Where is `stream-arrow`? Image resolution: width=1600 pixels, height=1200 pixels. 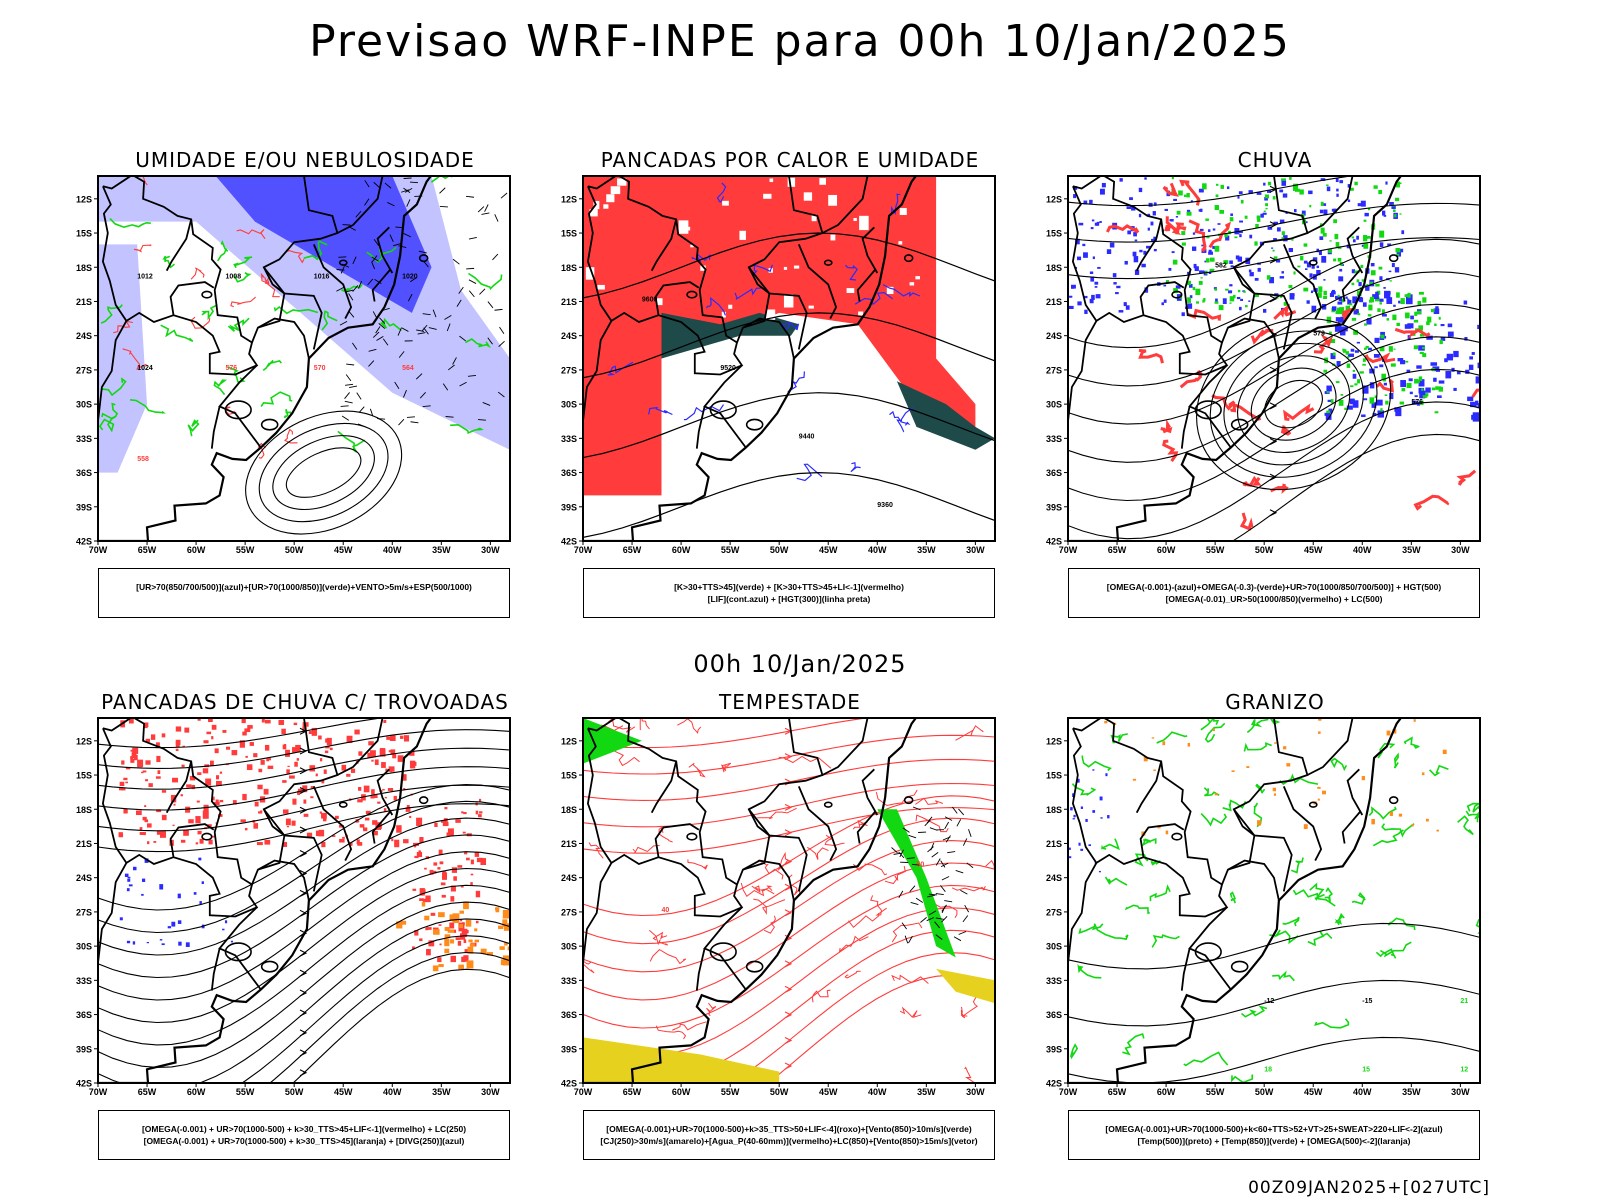 stream-arrow is located at coordinates (303, 830).